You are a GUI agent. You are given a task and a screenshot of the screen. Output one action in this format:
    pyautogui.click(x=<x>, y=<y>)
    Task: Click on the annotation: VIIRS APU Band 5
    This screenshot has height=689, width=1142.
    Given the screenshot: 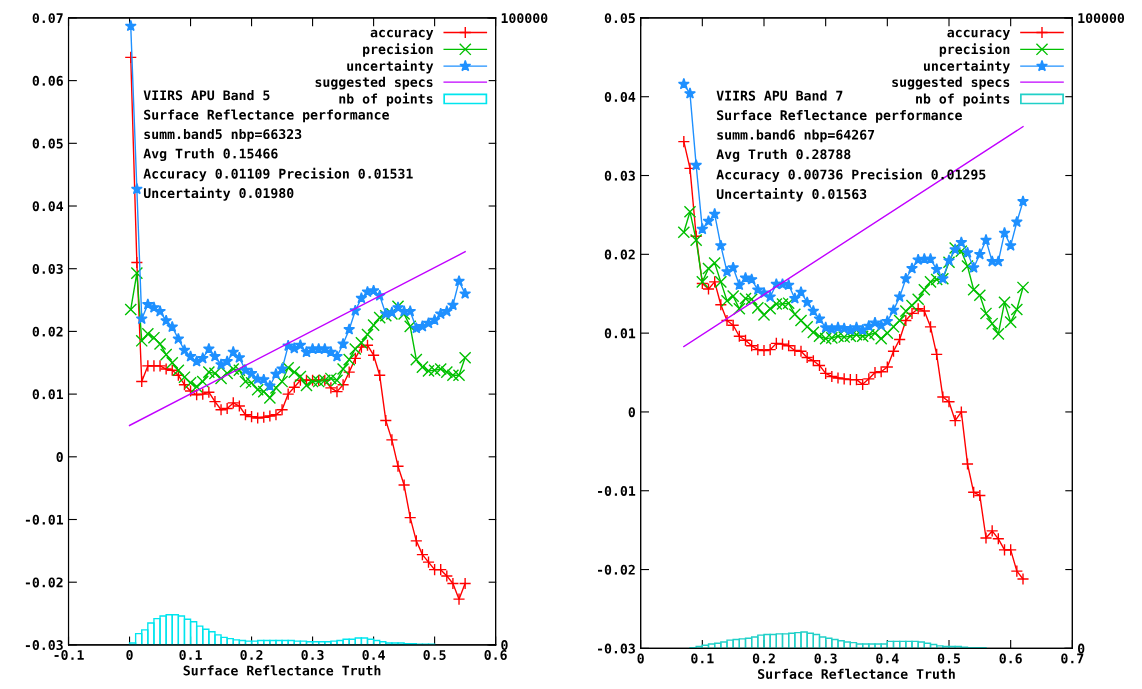 What is the action you would take?
    pyautogui.click(x=206, y=95)
    